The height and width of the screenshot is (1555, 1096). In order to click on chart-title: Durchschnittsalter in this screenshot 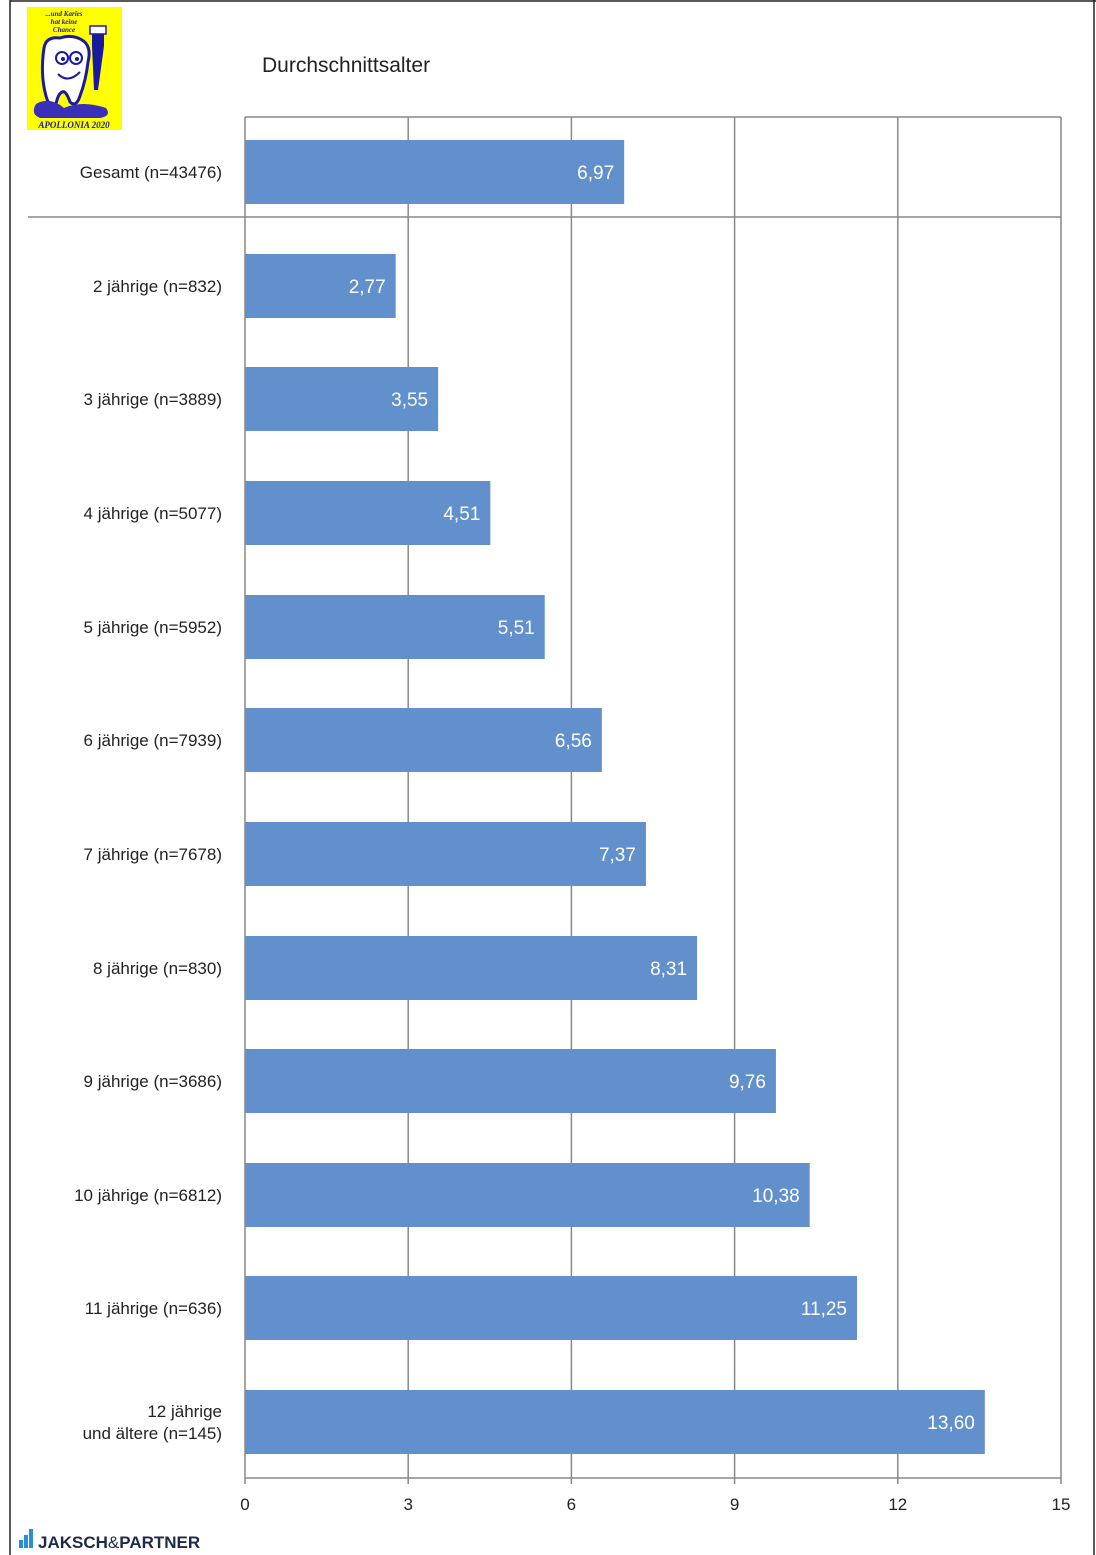, I will do `click(346, 65)`.